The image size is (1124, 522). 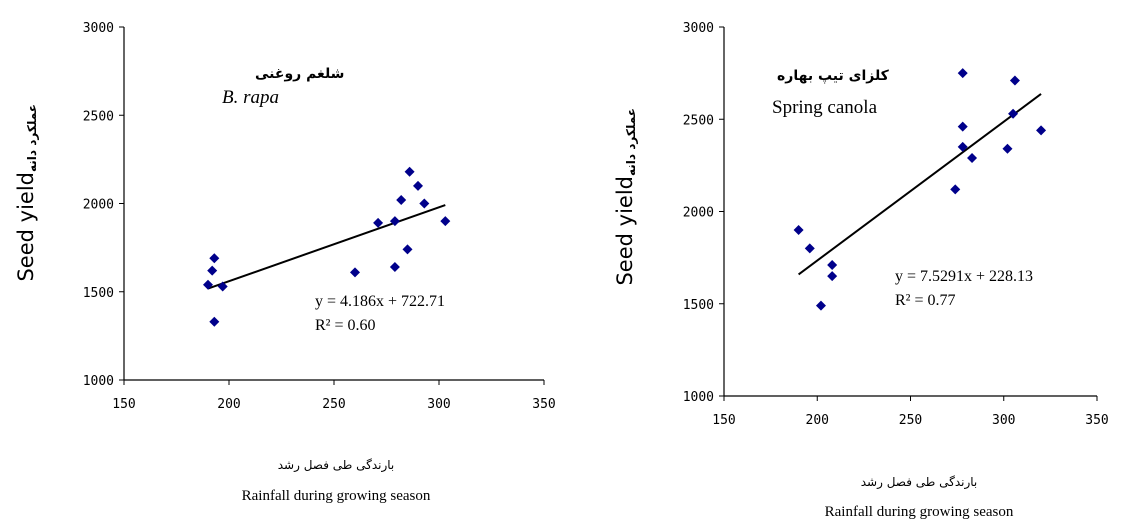 I want to click on chart-title-fa: کلزای تیپ بهاره, so click(x=833, y=76).